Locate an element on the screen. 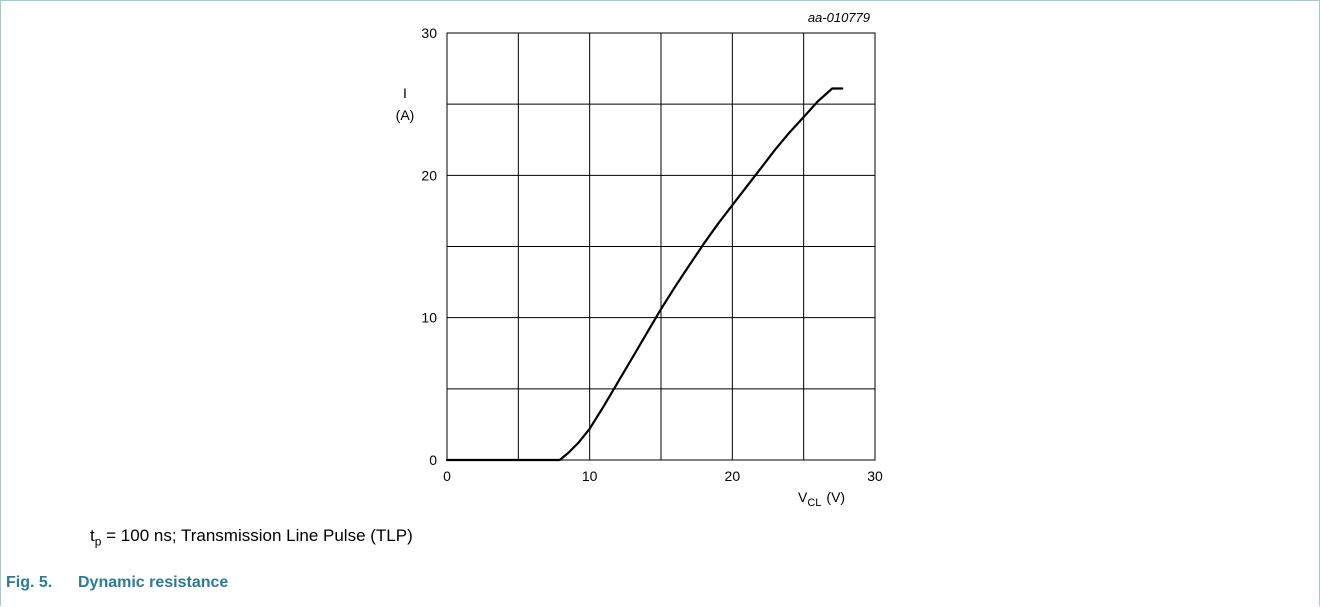 The image size is (1320, 607). x-axis-label: VCL (V) is located at coordinates (821, 499).